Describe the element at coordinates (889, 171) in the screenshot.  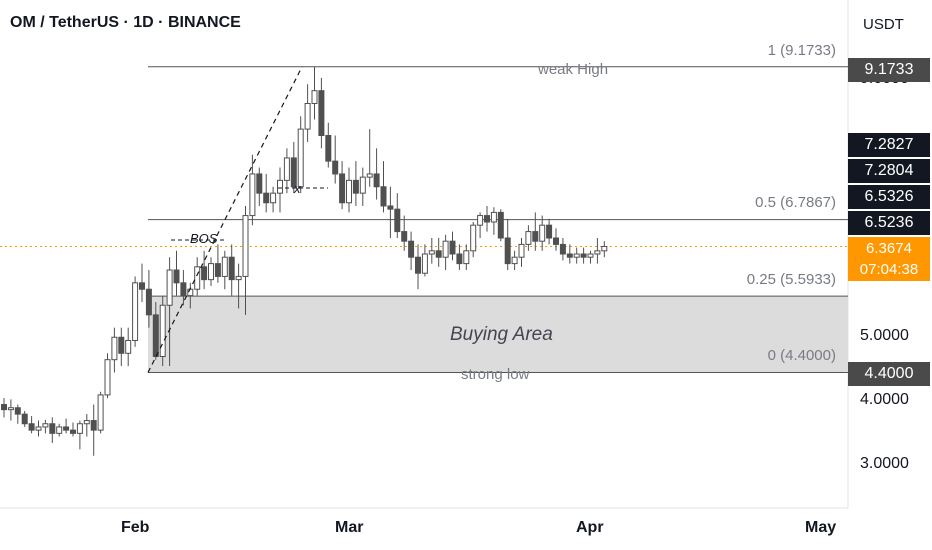
I see `price-tag-2: 7.2804` at that location.